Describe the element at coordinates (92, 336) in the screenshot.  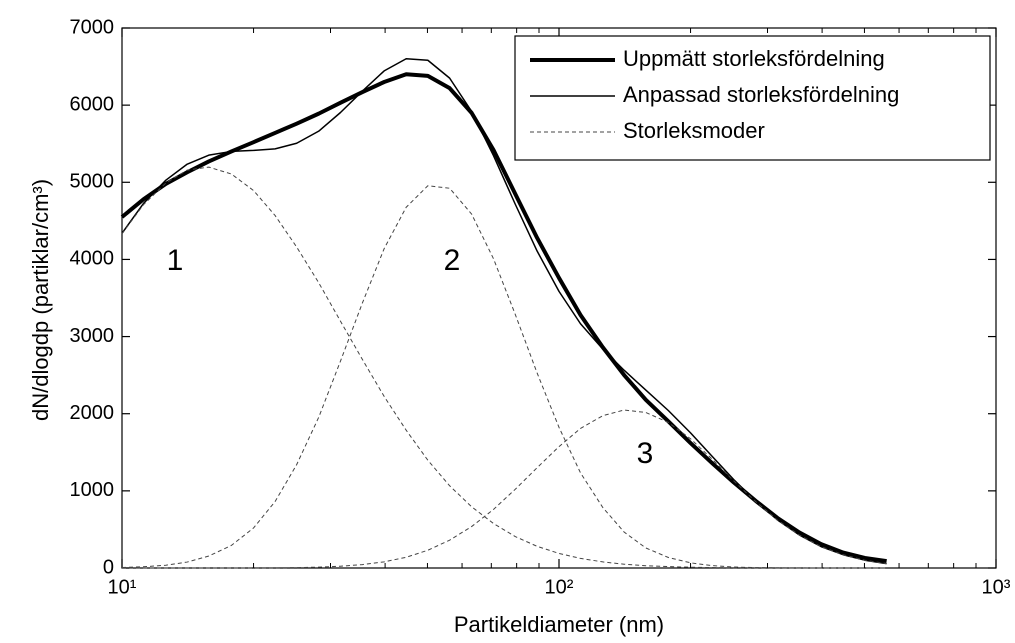
I see `y-tick-label: 3000` at that location.